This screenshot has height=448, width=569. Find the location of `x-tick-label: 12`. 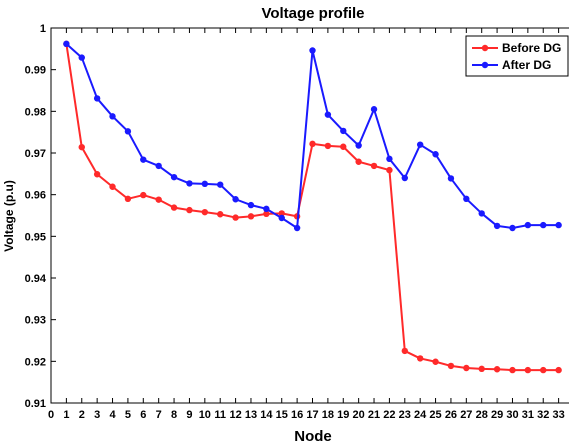

x-tick-label: 12 is located at coordinates (235, 415).